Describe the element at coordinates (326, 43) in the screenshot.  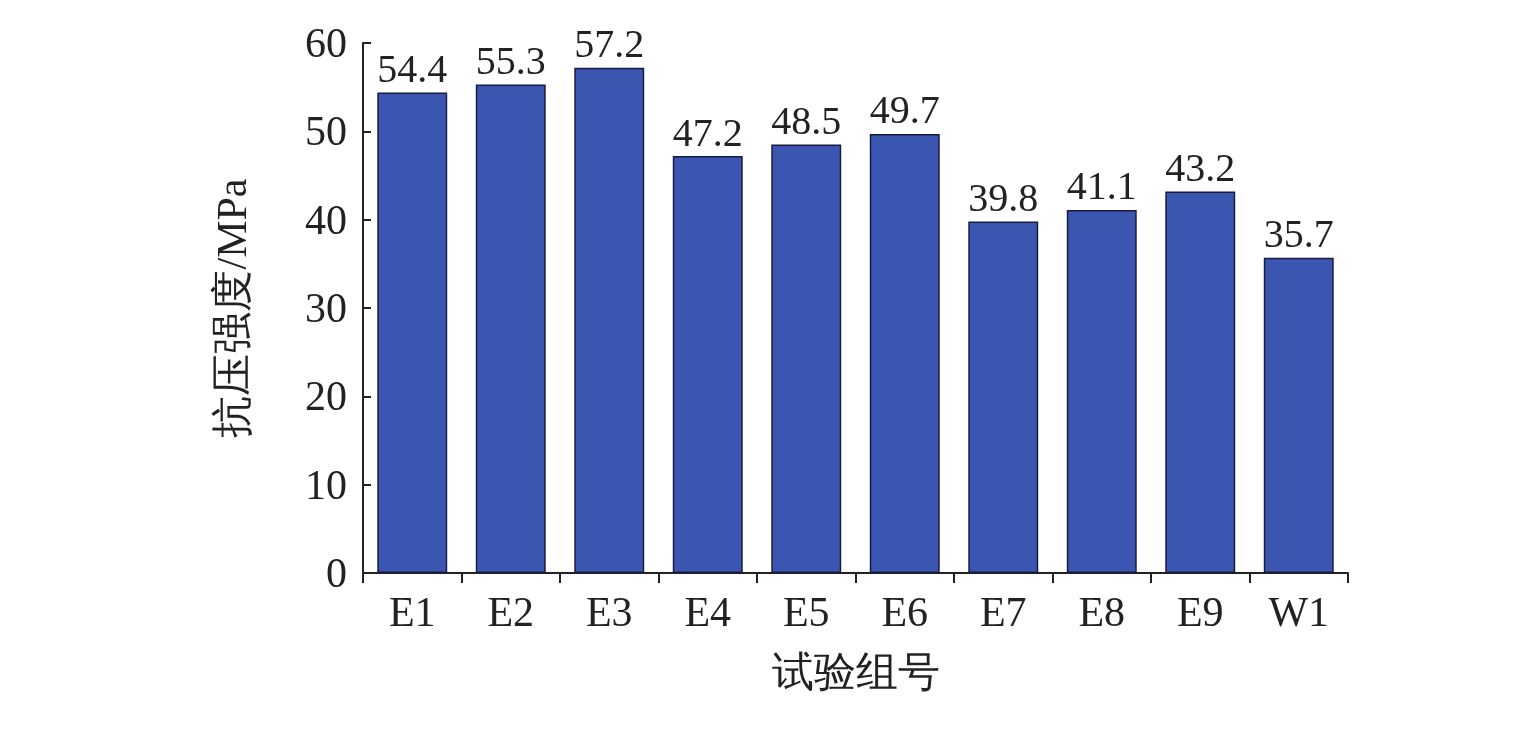
I see `y-tick-label: 60` at that location.